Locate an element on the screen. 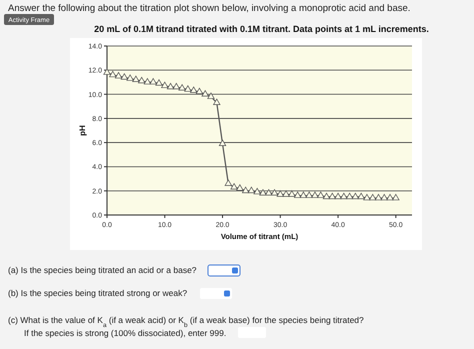  text: If the species is strong (100% dissociated), enter 999. is located at coordinates (125, 333).